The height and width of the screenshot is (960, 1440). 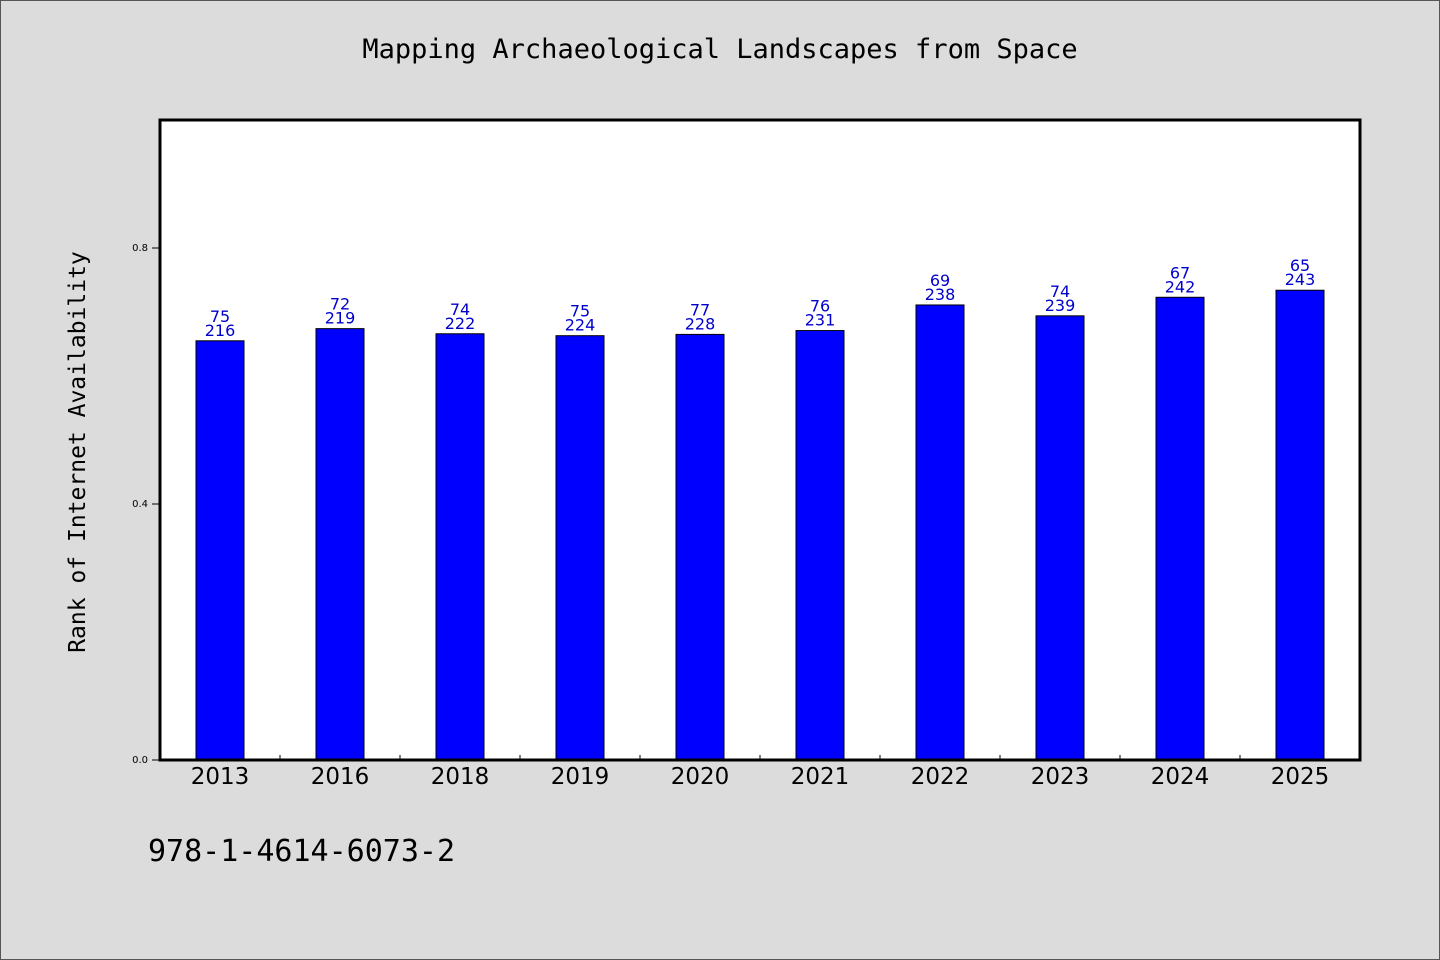 I want to click on bar-label-top: 72, so click(x=340, y=304).